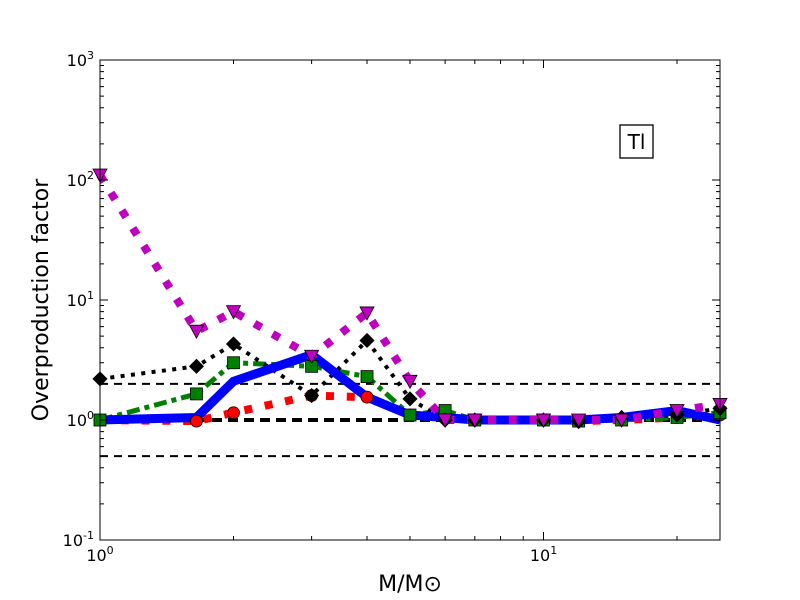 Image resolution: width=800 pixels, height=600 pixels. What do you see at coordinates (41, 299) in the screenshot?
I see `y-axis-label: Overproduction factor` at bounding box center [41, 299].